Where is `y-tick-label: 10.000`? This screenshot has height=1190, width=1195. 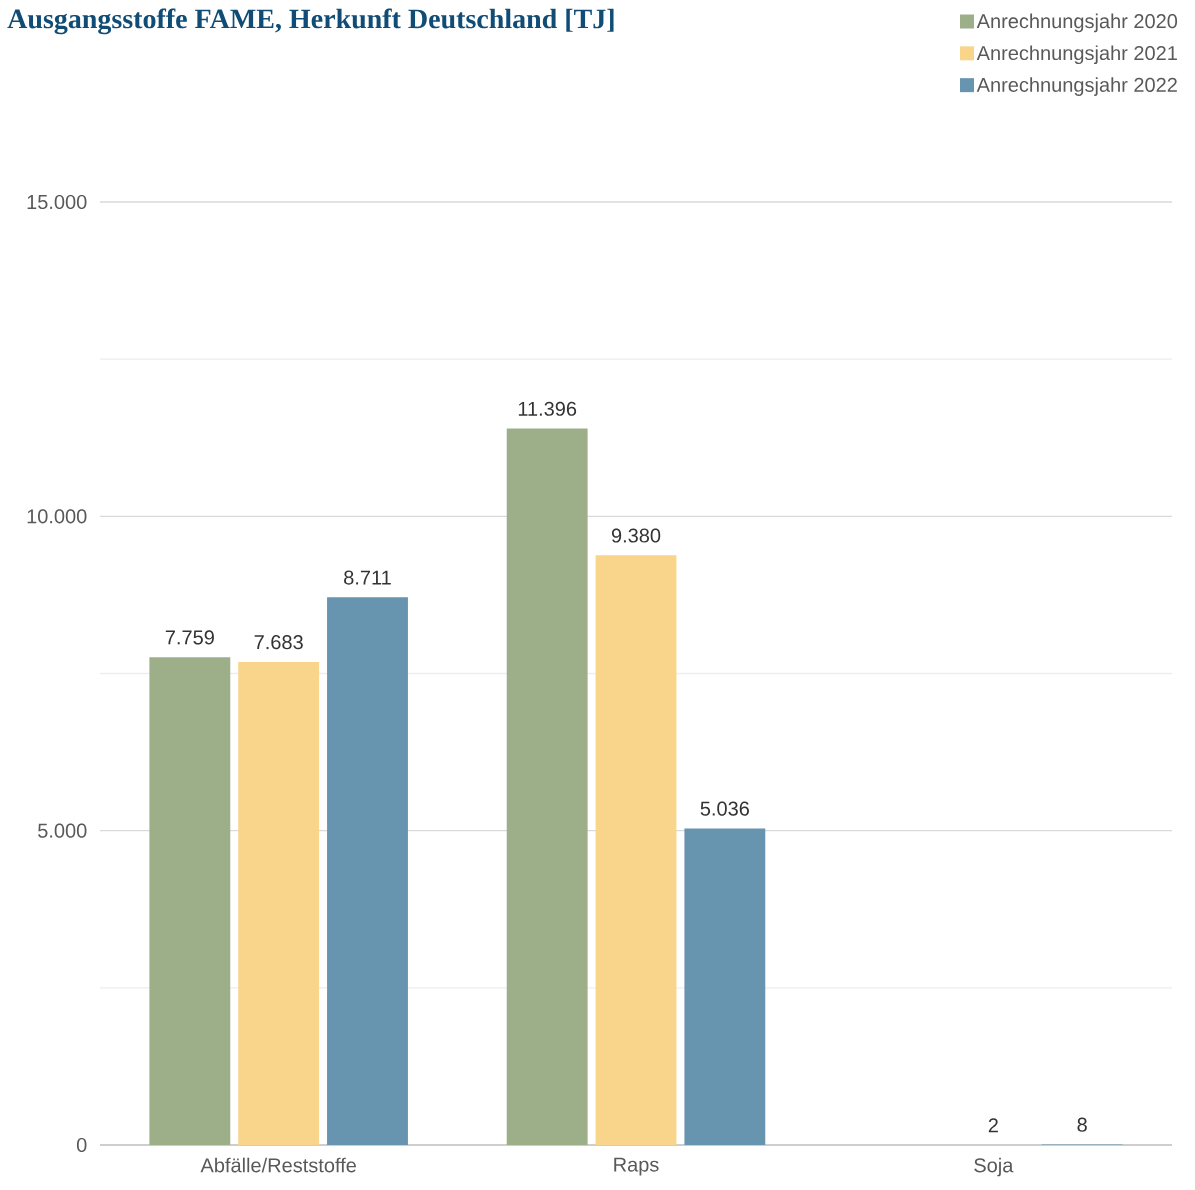
y-tick-label: 10.000 is located at coordinates (57, 516).